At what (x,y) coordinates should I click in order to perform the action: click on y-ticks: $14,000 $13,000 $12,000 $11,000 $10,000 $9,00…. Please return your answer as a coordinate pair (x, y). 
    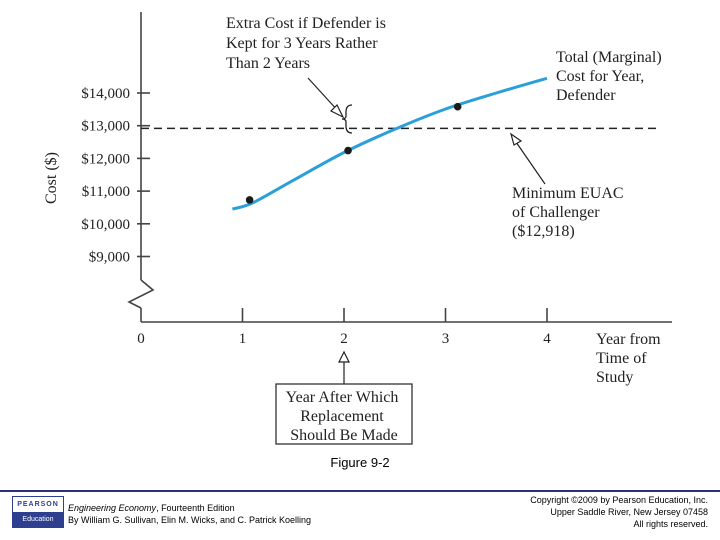
    Looking at the image, I should click on (115, 176).